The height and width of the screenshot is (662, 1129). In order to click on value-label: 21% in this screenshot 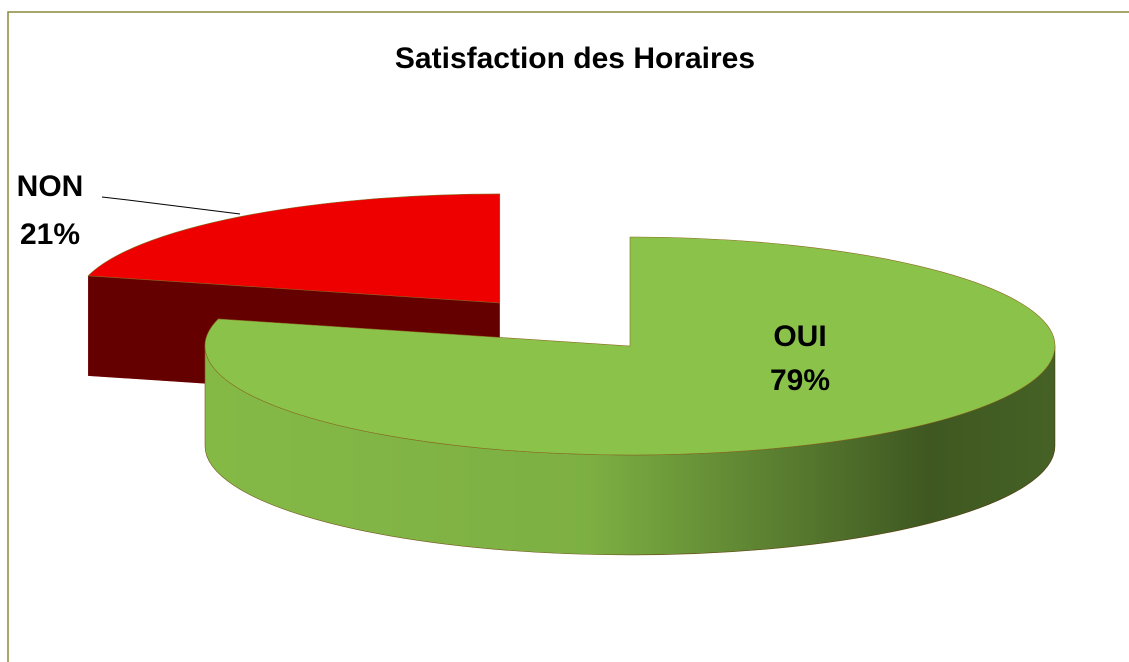, I will do `click(50, 234)`.